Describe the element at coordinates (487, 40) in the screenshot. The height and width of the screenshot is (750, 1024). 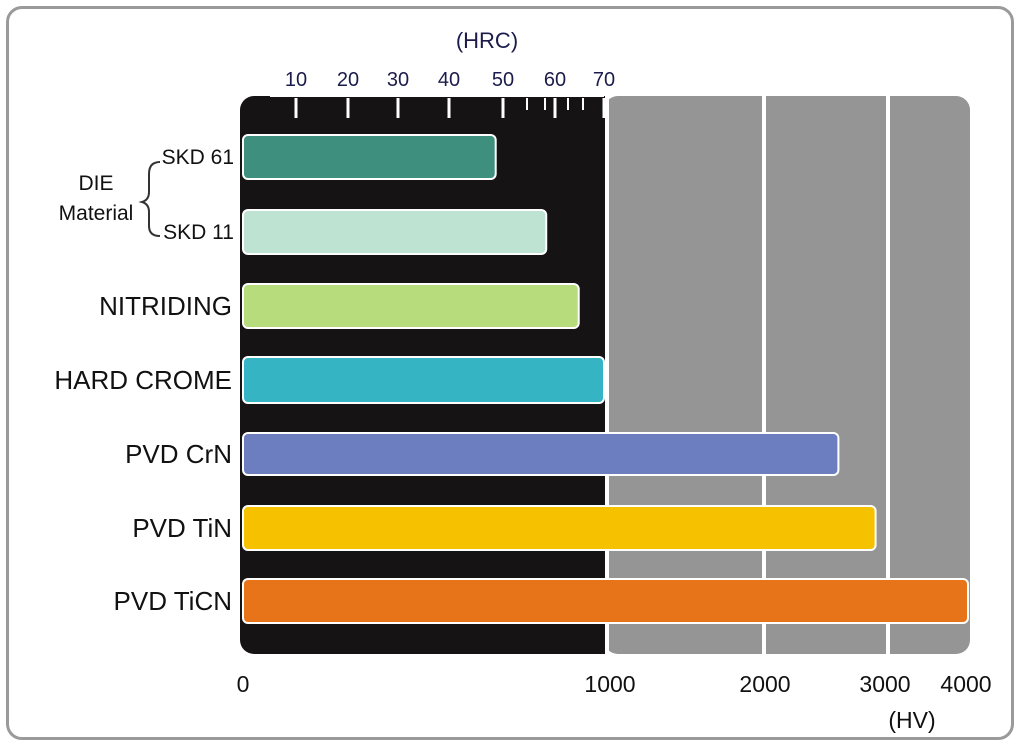
I see `hrc-axis-title: (HRC)` at that location.